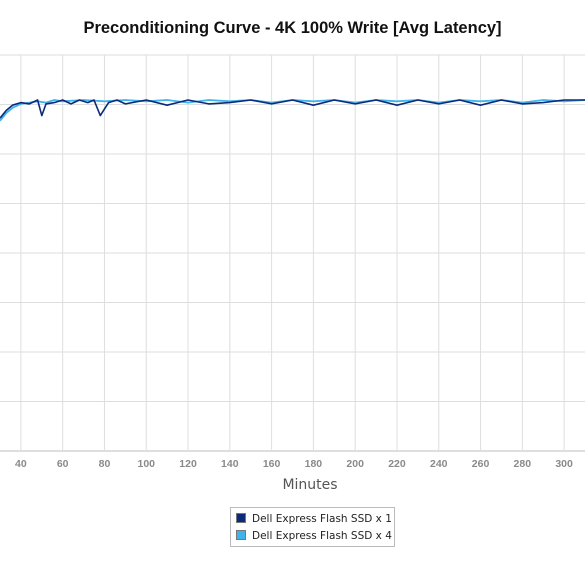 The width and height of the screenshot is (585, 568). I want to click on legend-label: Dell Express Flash SSD x 4, so click(322, 536).